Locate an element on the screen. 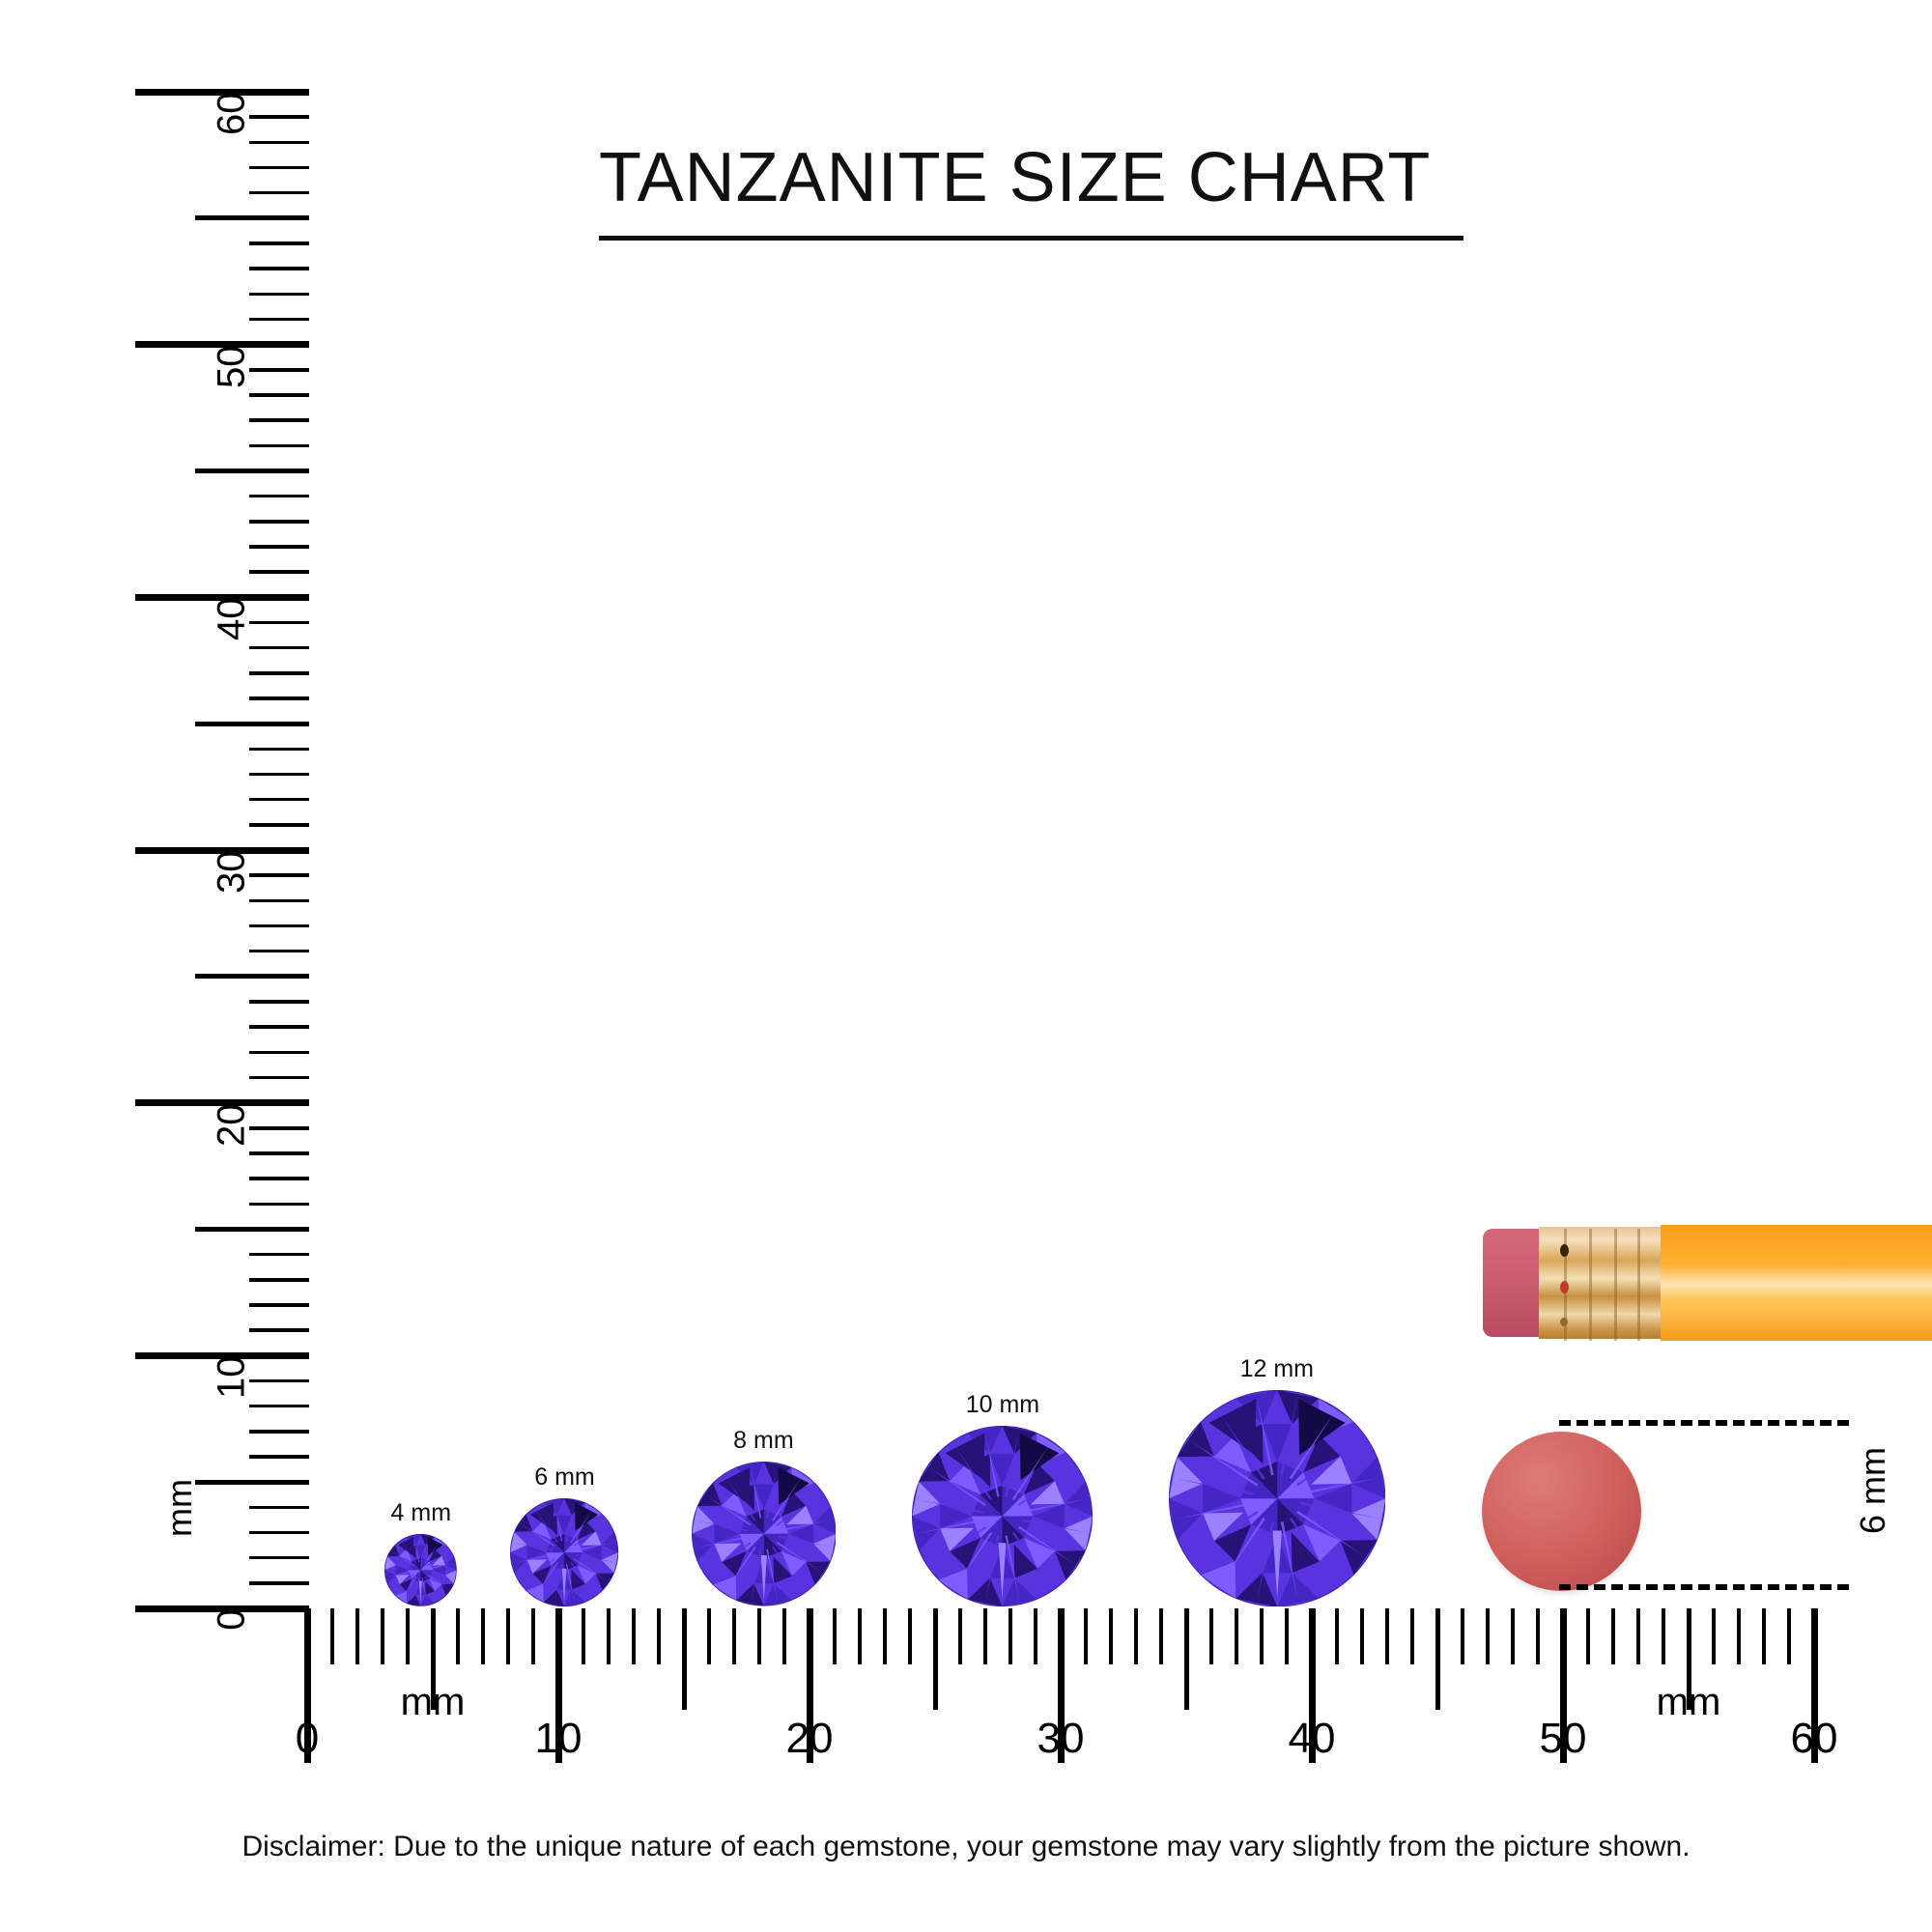 This screenshot has width=1932, height=1932. horizontal-ruler-tick-59mm is located at coordinates (1789, 1636).